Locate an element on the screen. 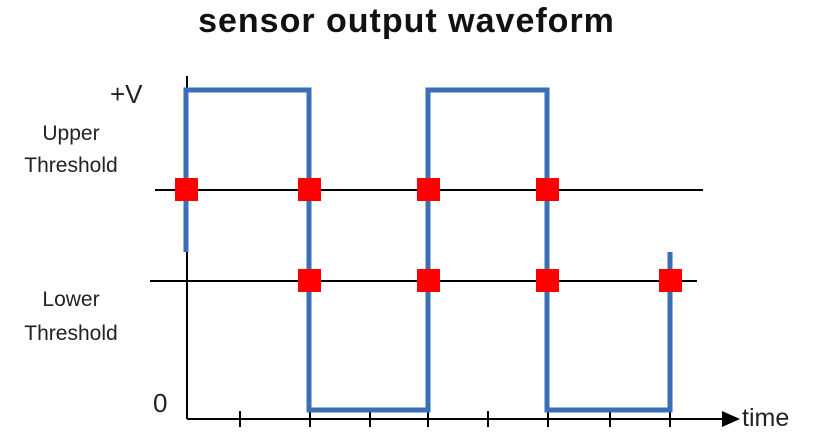  plus-v-label: +V is located at coordinates (126, 94).